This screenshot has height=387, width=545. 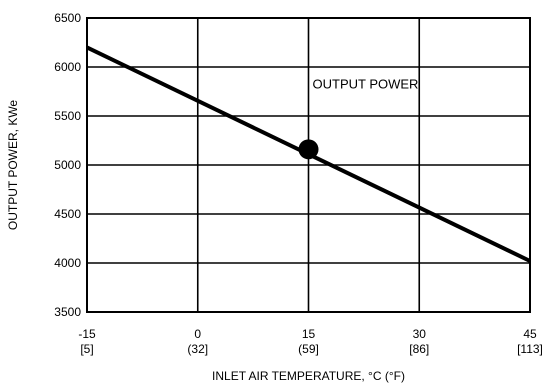 I want to click on y-tick-label: 3500, so click(x=67, y=312).